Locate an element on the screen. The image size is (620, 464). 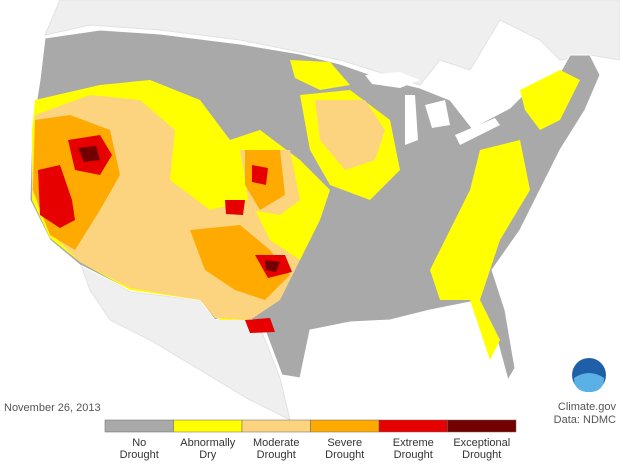
severe-region is located at coordinates (240, 262).